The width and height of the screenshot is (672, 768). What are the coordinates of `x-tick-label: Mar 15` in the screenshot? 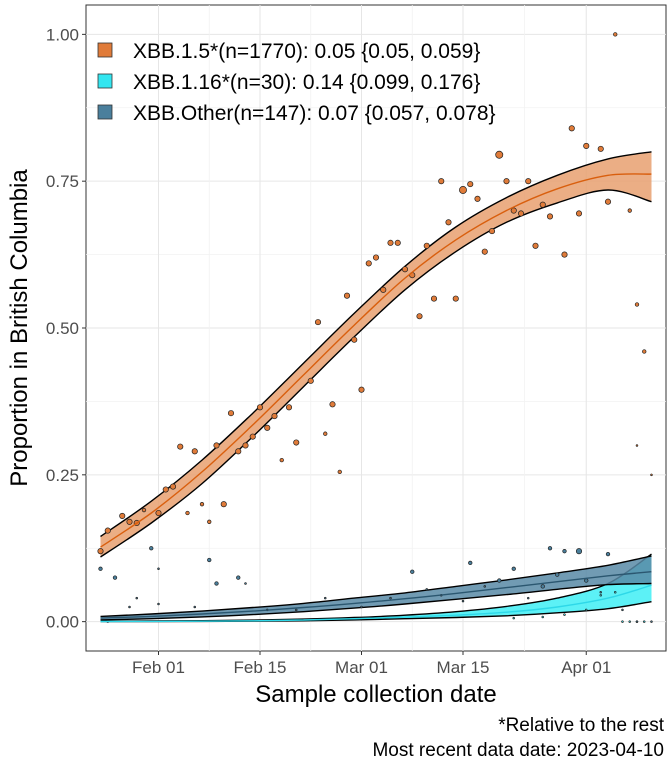 It's located at (463, 667).